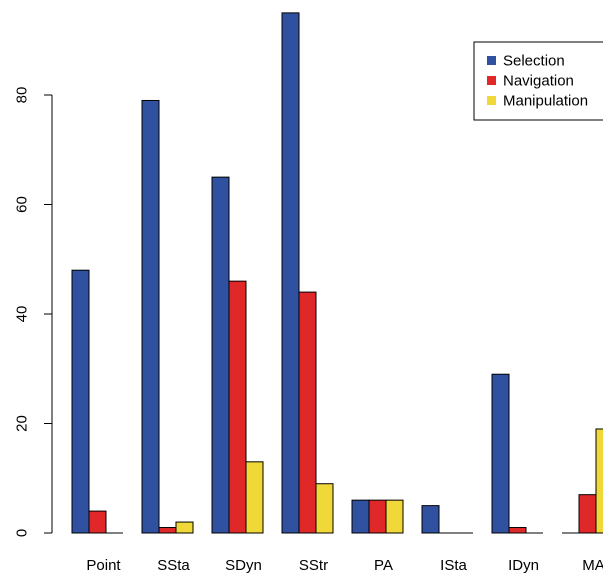 The height and width of the screenshot is (577, 603). I want to click on bar-navigation-pa, so click(377, 516).